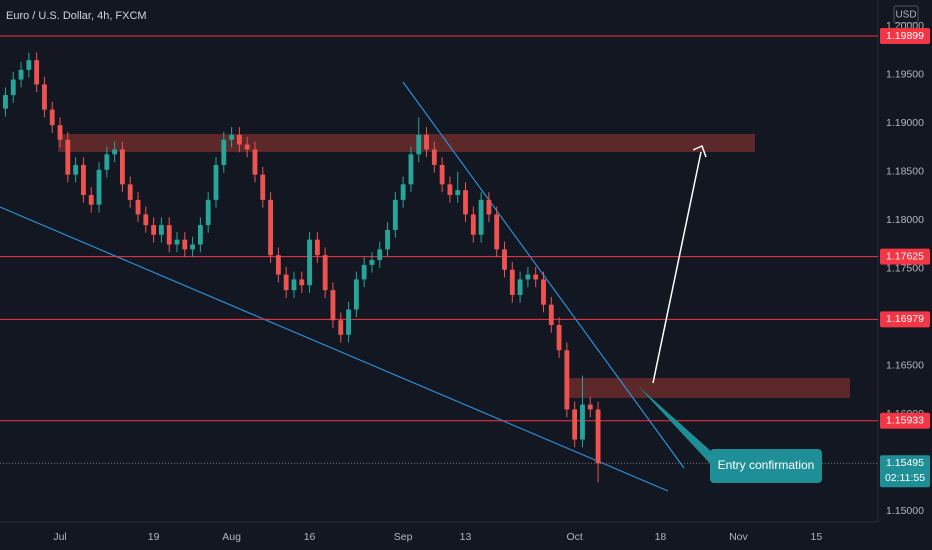  What do you see at coordinates (677, 428) in the screenshot?
I see `callout-pointer` at bounding box center [677, 428].